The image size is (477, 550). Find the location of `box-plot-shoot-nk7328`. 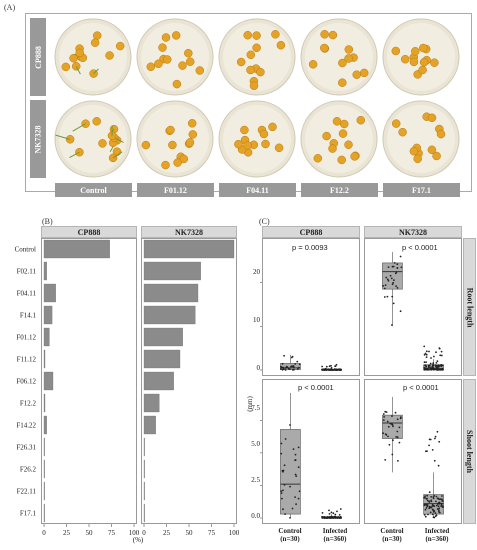

box-plot-shoot-nk7328 is located at coordinates (413, 451).